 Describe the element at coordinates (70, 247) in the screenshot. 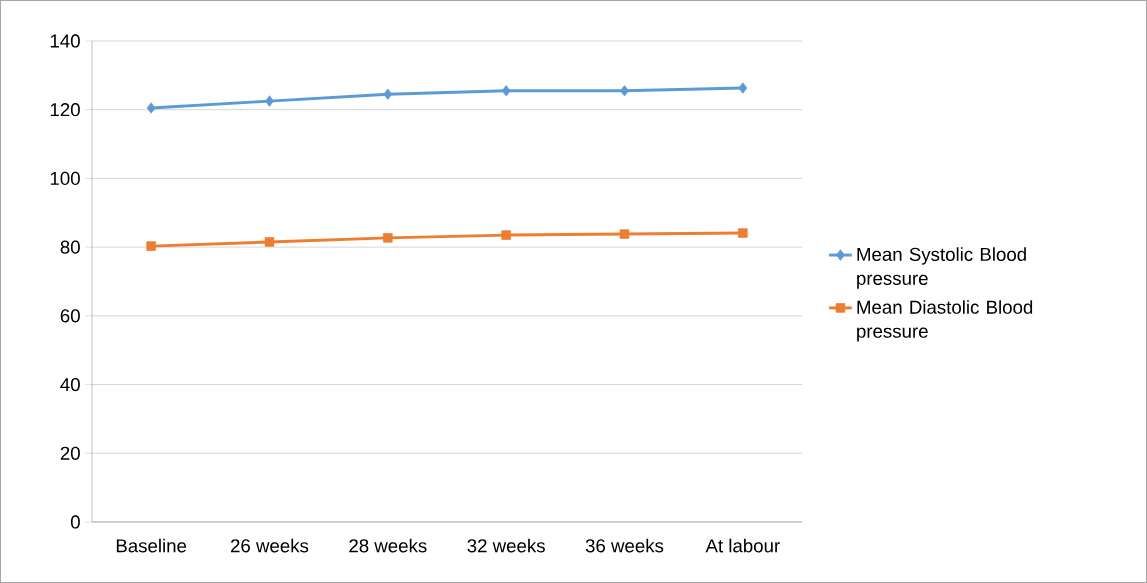

I see `y-tick-label: 80` at that location.